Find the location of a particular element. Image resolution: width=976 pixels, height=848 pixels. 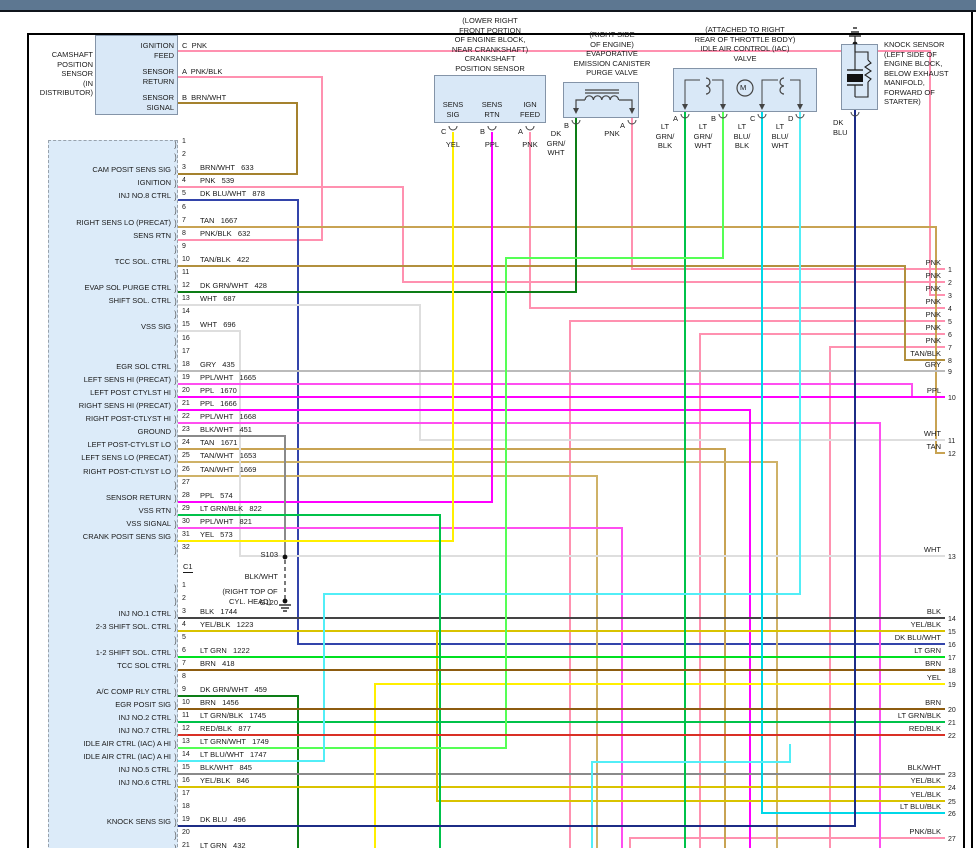

pcm-c2-pin-label-3: INJ NO.1 CTRL is located at coordinates (144, 613).